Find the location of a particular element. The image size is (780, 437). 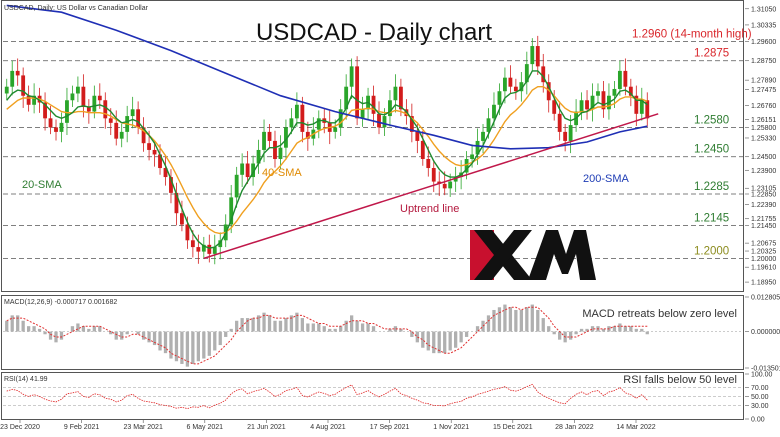

rsi-axis-tick-label: 30.00 is located at coordinates (760, 406).